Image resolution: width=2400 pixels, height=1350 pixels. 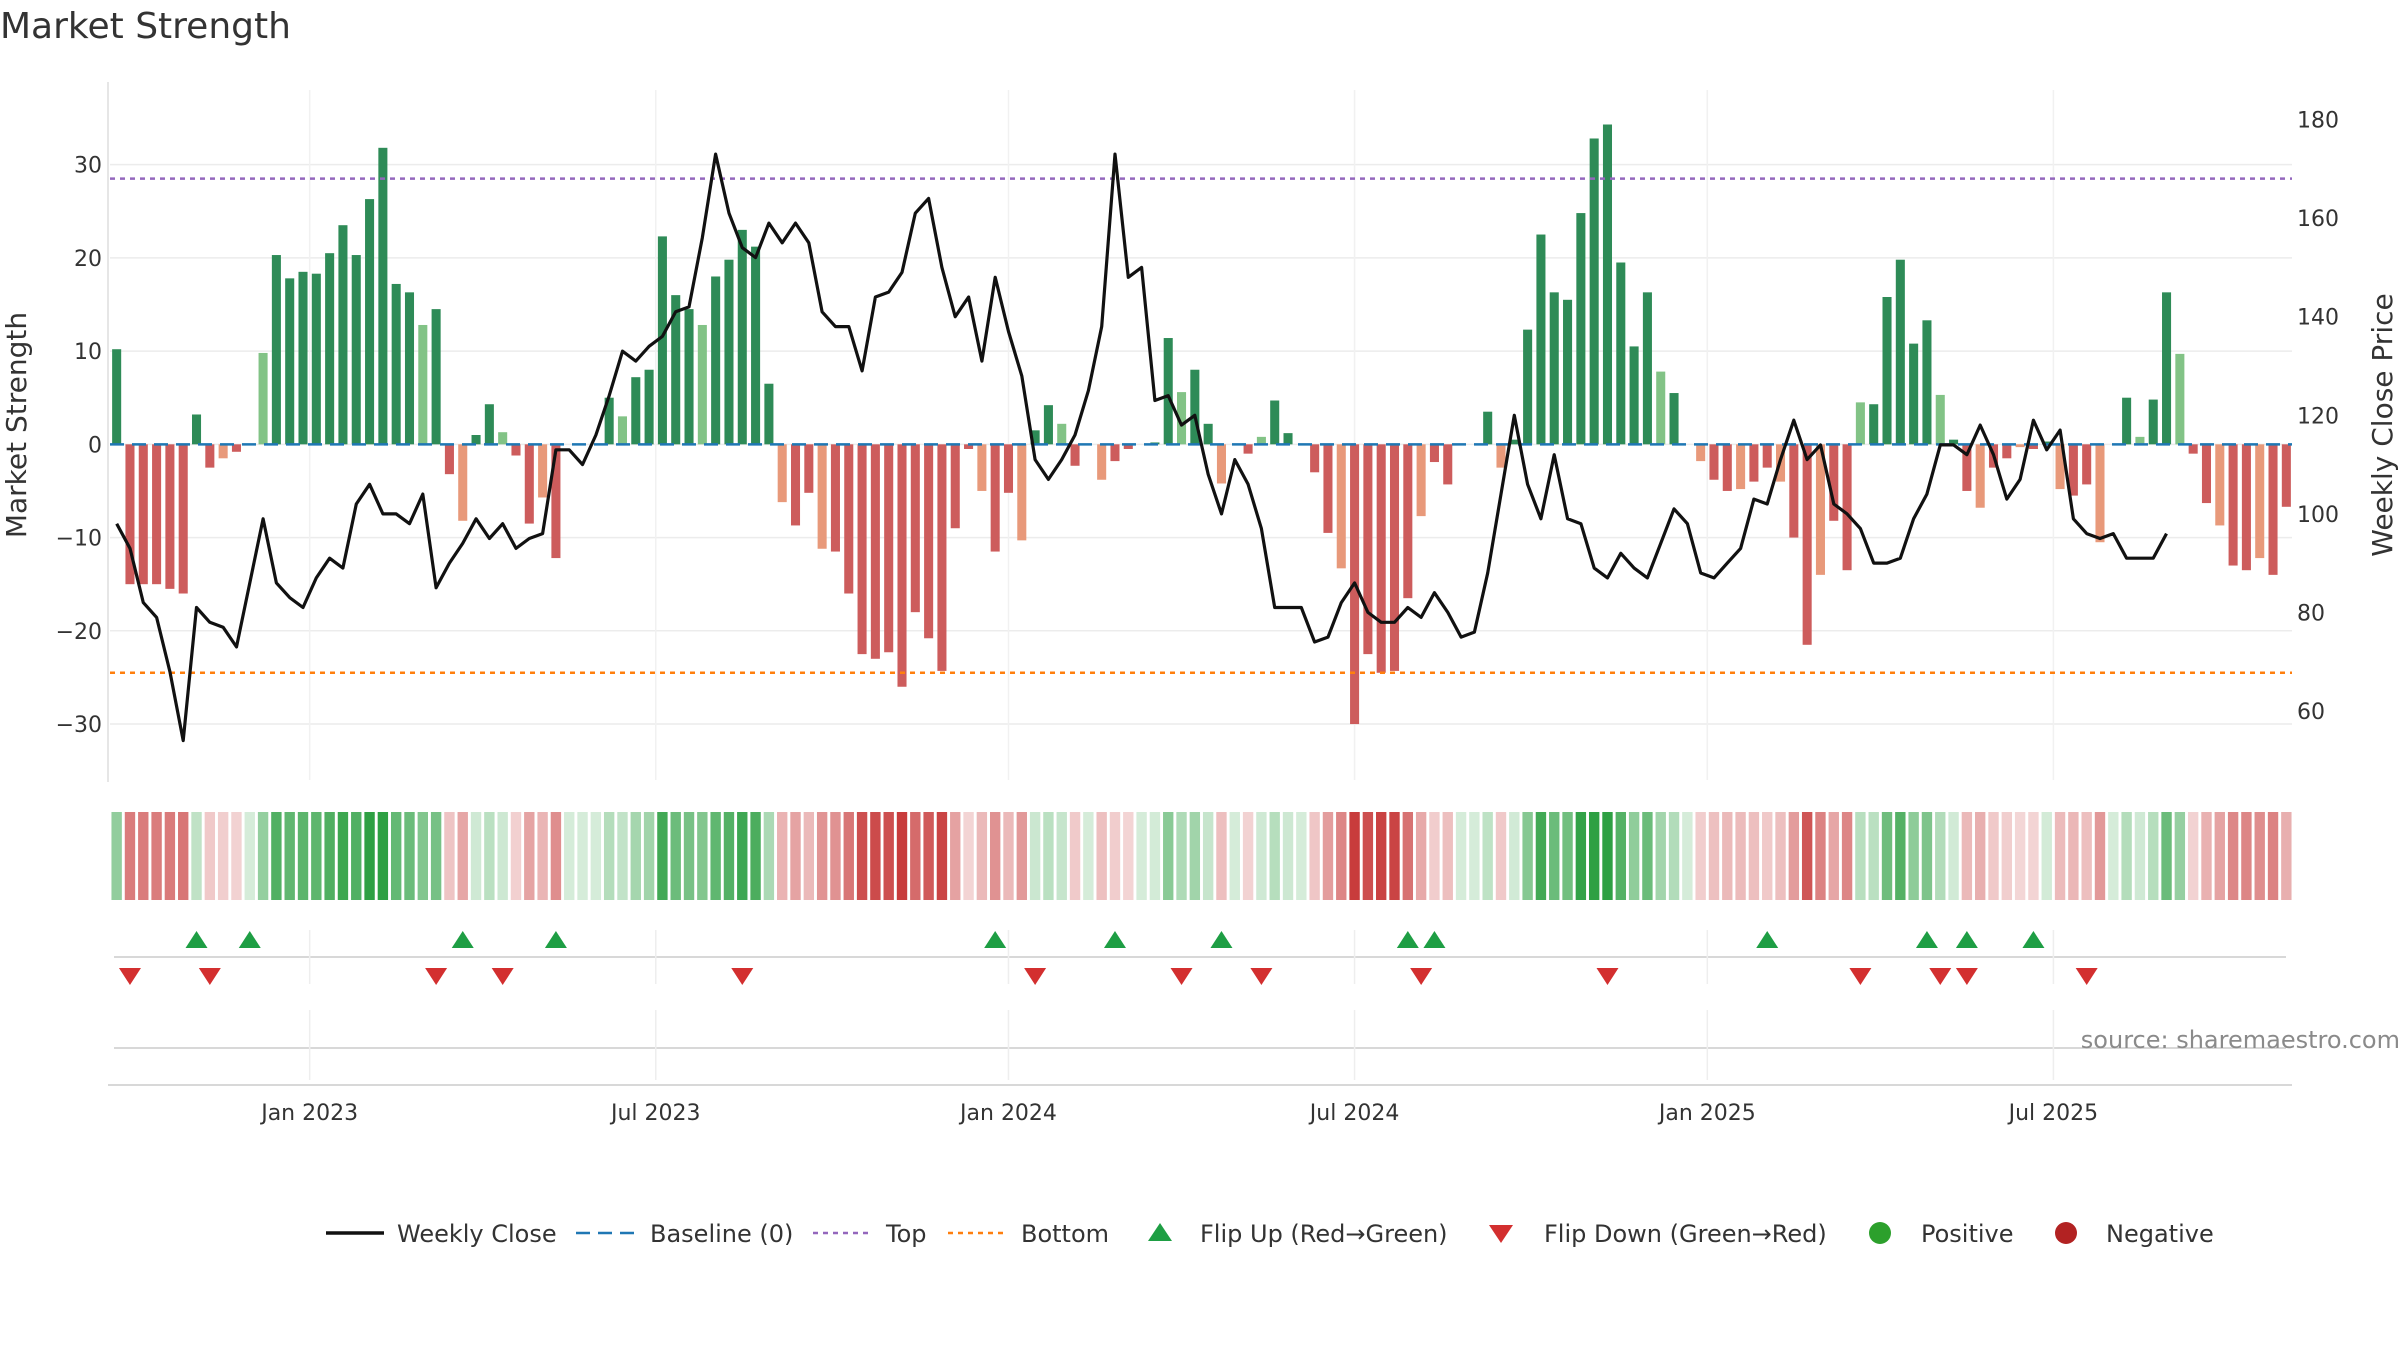 What do you see at coordinates (2318, 219) in the screenshot?
I see `y-right-tick-label: 160` at bounding box center [2318, 219].